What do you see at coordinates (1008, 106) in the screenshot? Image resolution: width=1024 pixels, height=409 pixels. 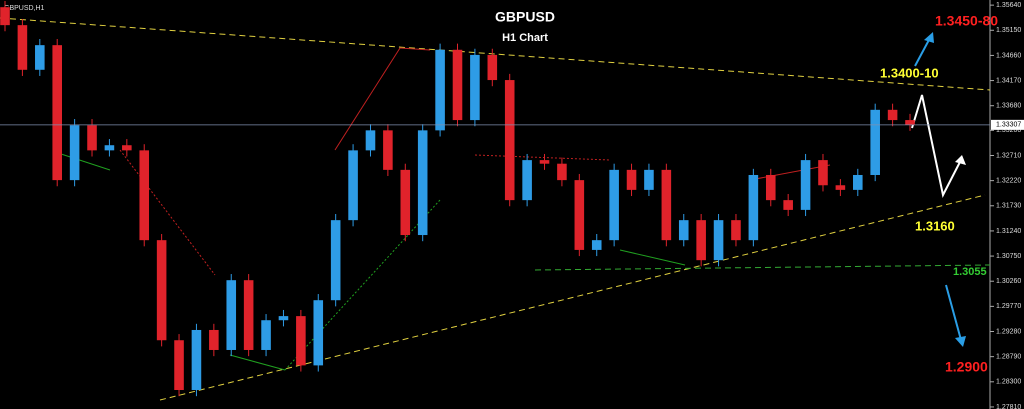 I see `y-tick-label: 1.33680` at bounding box center [1008, 106].